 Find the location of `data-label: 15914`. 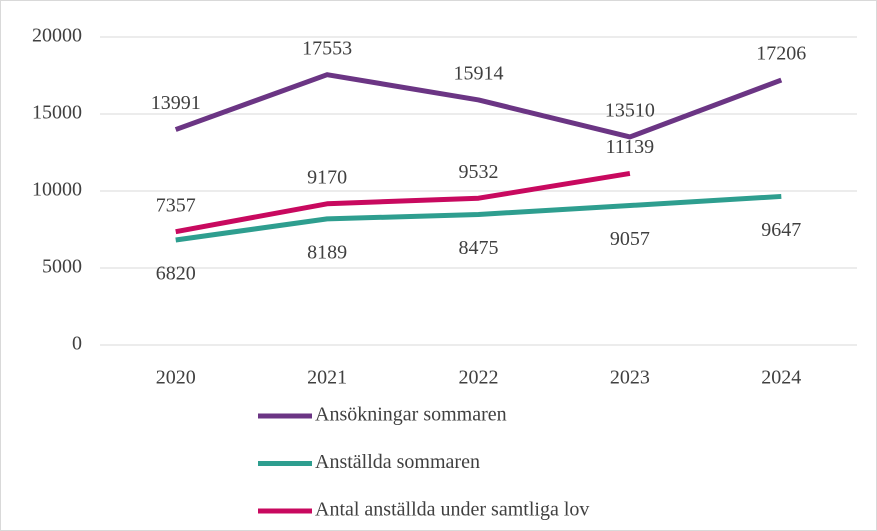

data-label: 15914 is located at coordinates (479, 74).